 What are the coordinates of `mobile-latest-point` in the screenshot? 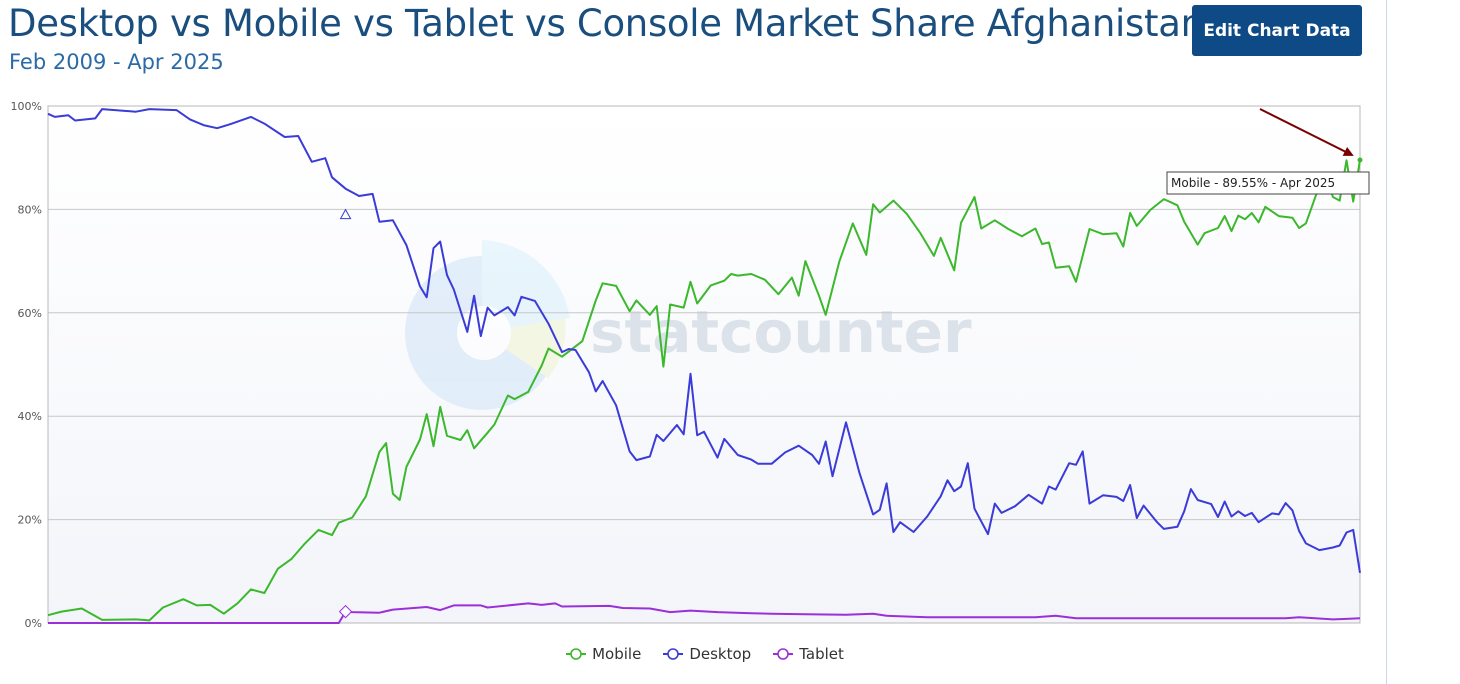 It's located at (1360, 160).